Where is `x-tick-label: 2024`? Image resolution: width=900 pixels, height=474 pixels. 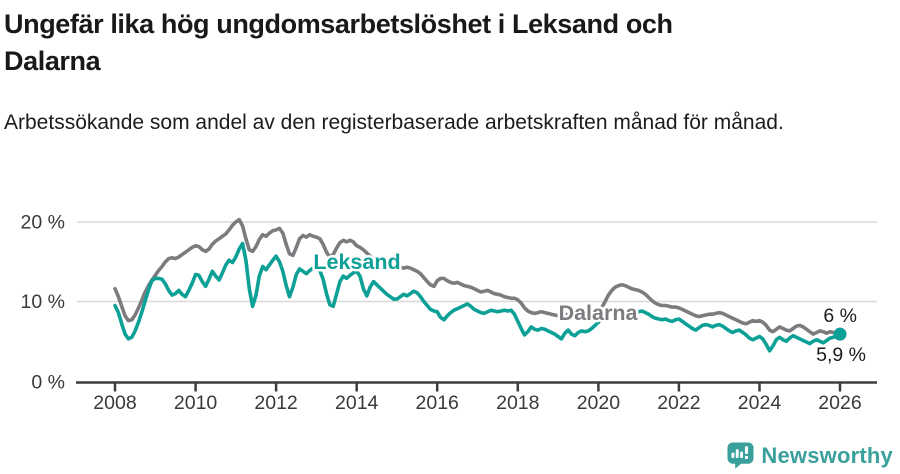 x-tick-label: 2024 is located at coordinates (760, 403).